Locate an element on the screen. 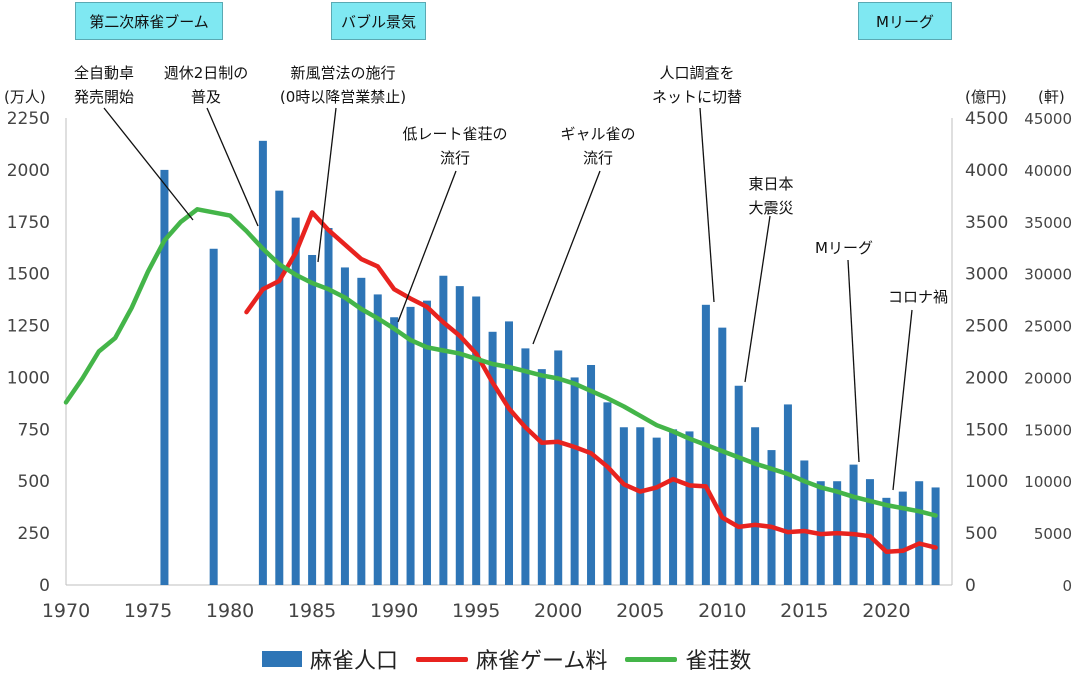 The height and width of the screenshot is (675, 1080). y-left-unit-label: (万人) is located at coordinates (25, 97).